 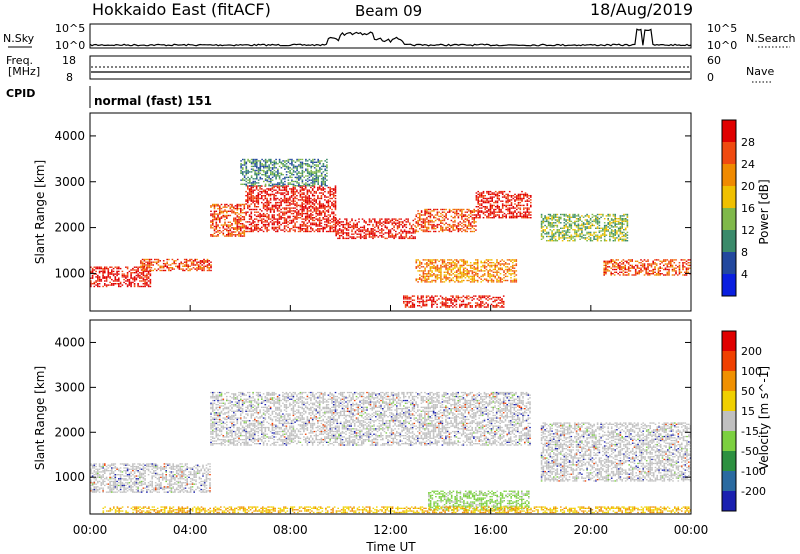 I want to click on noise-tick-bottom: 10^0, so click(x=70, y=45).